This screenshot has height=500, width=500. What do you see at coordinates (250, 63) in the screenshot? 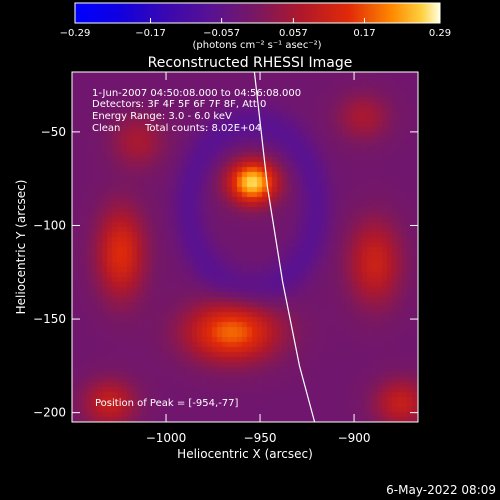
I see `chart-title: Reconstructed RHESSI Image` at bounding box center [250, 63].